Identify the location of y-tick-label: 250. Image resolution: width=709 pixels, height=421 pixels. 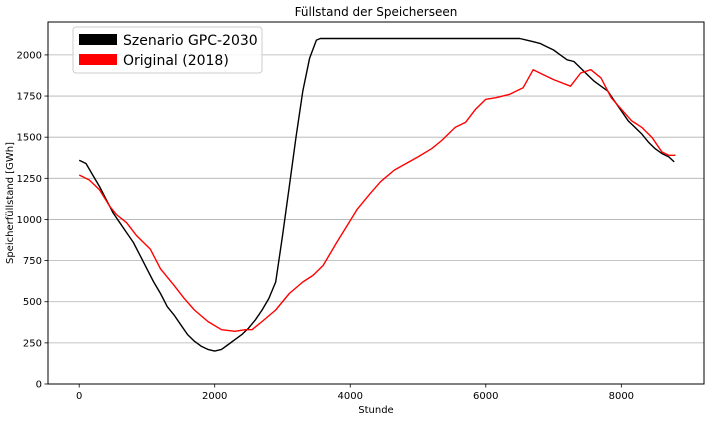
(32, 343).